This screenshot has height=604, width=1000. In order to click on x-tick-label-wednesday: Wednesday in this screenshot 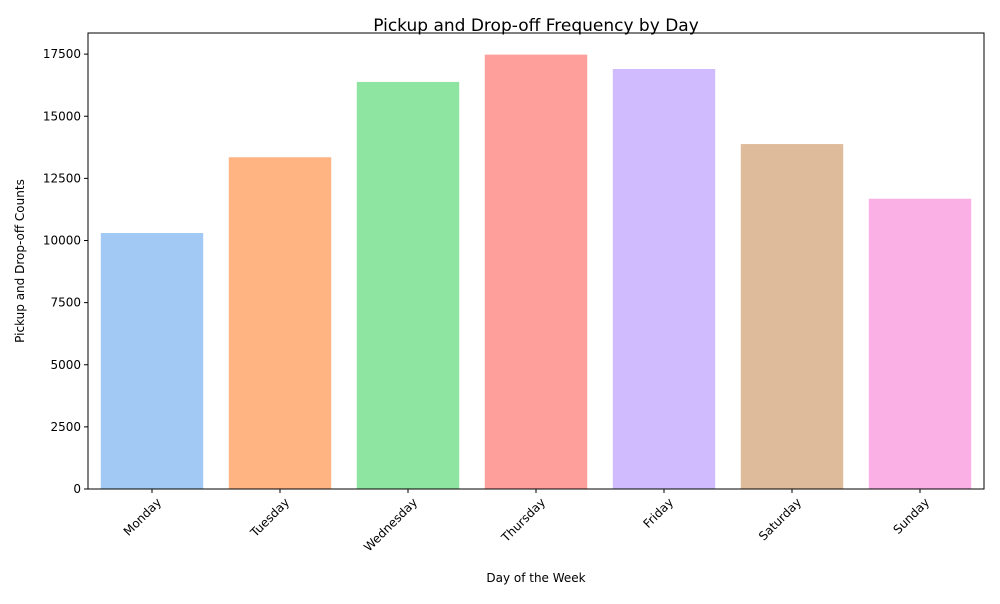, I will do `click(390, 524)`.